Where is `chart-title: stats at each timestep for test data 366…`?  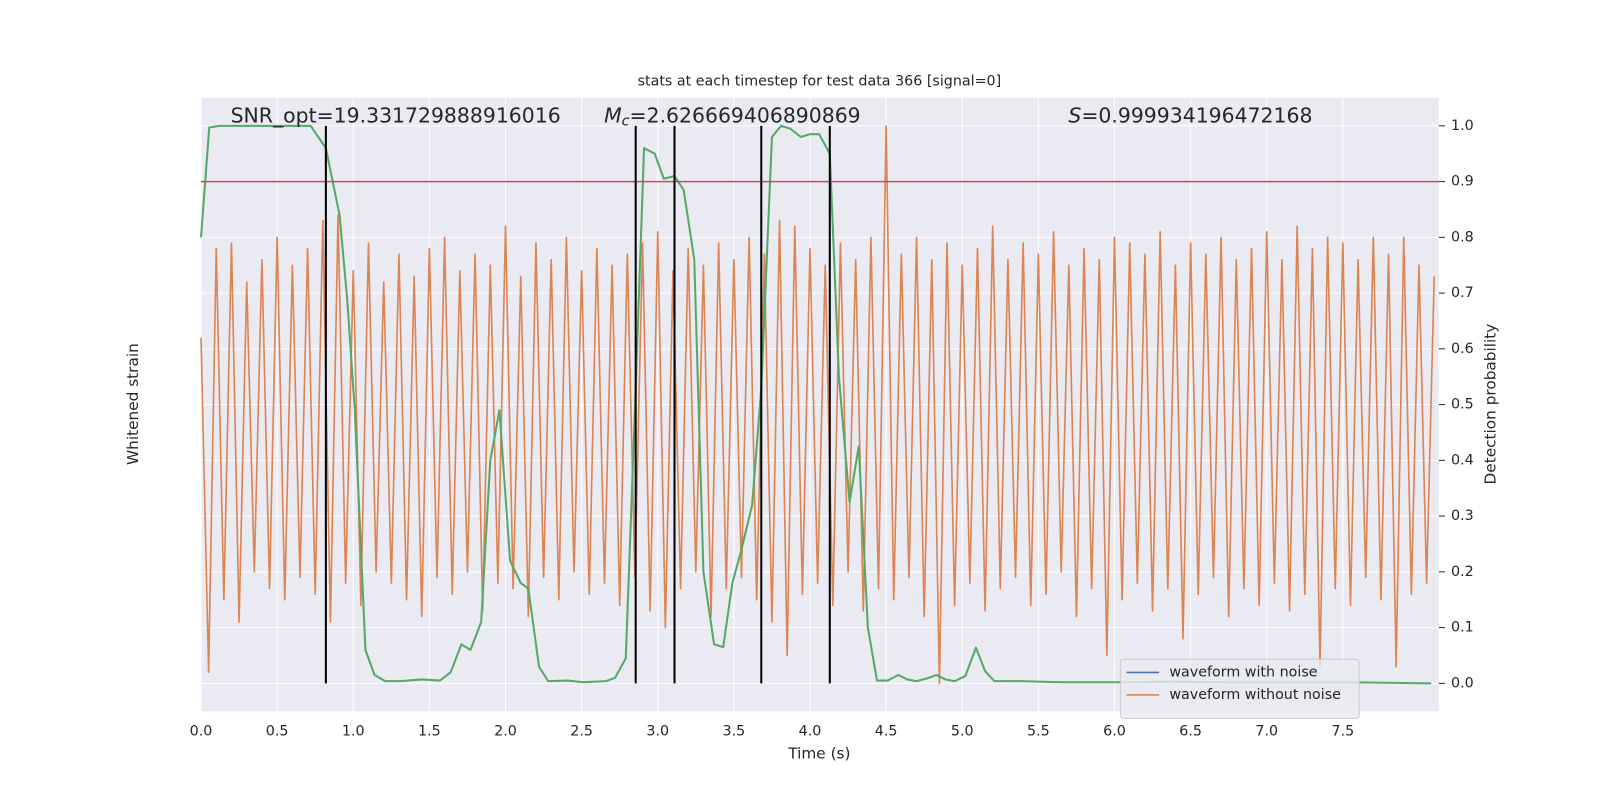
chart-title: stats at each timestep for test data 366… is located at coordinates (820, 82).